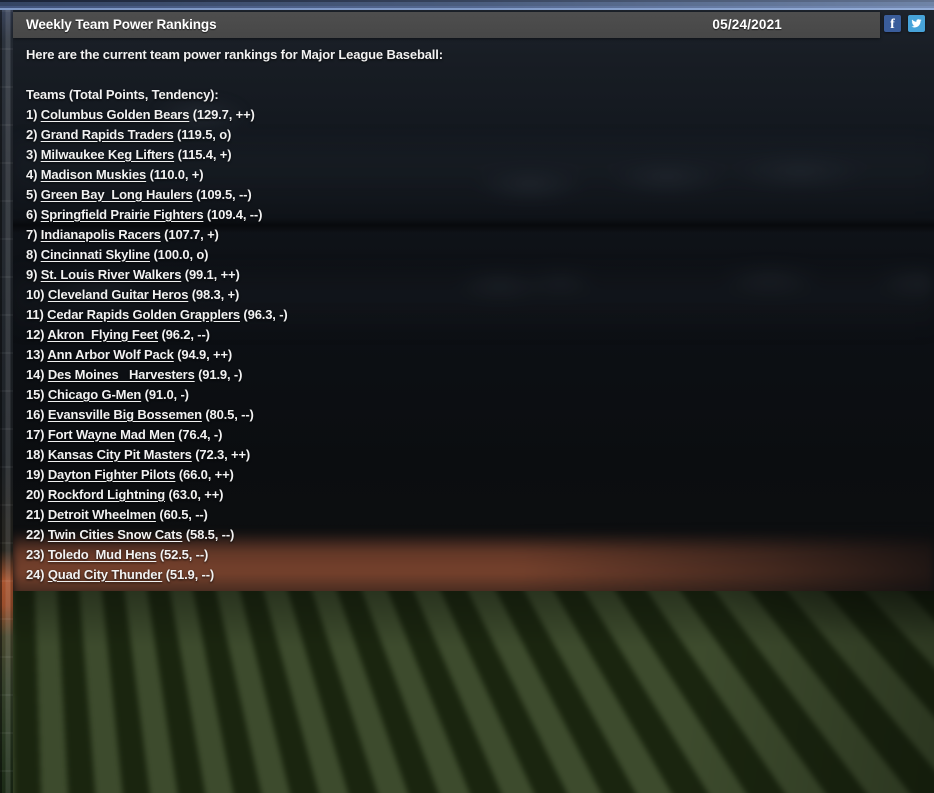  What do you see at coordinates (179, 254) in the screenshot?
I see `team-stats: (100.0, o)` at bounding box center [179, 254].